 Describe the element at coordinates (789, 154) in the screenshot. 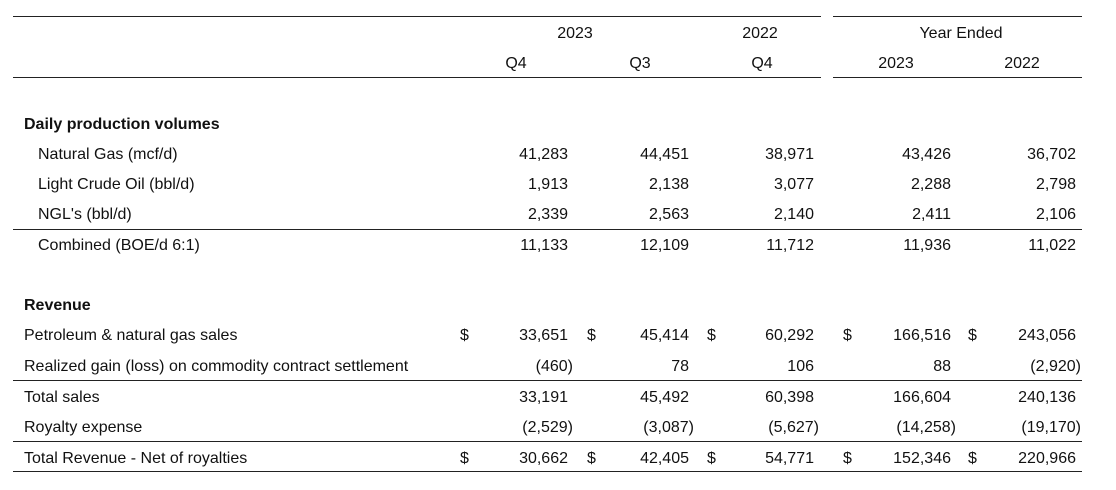

I see `cell-value: 38,971` at that location.